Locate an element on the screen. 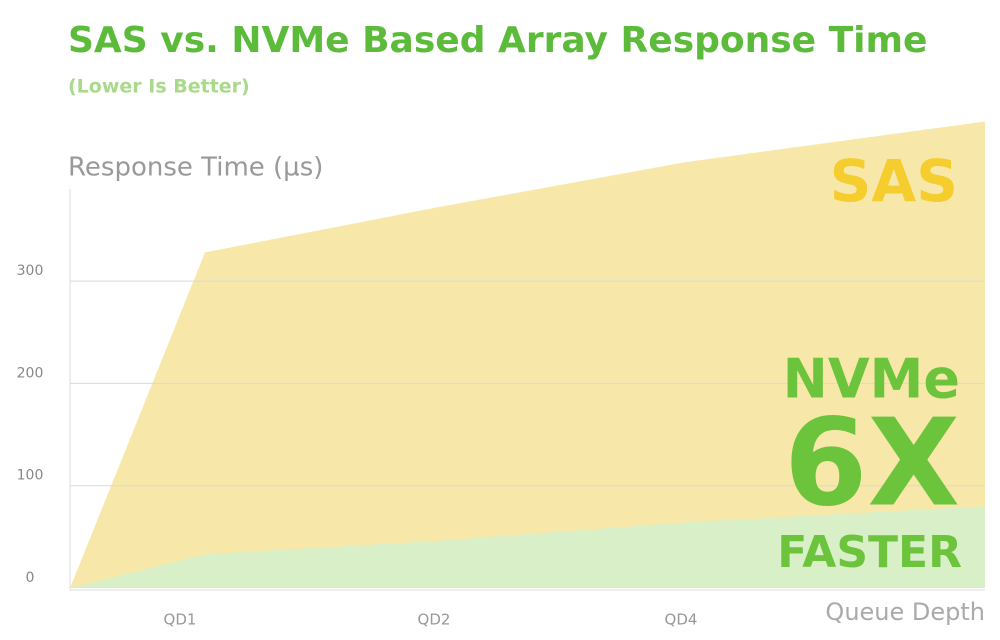  series-label: SAS is located at coordinates (894, 181).